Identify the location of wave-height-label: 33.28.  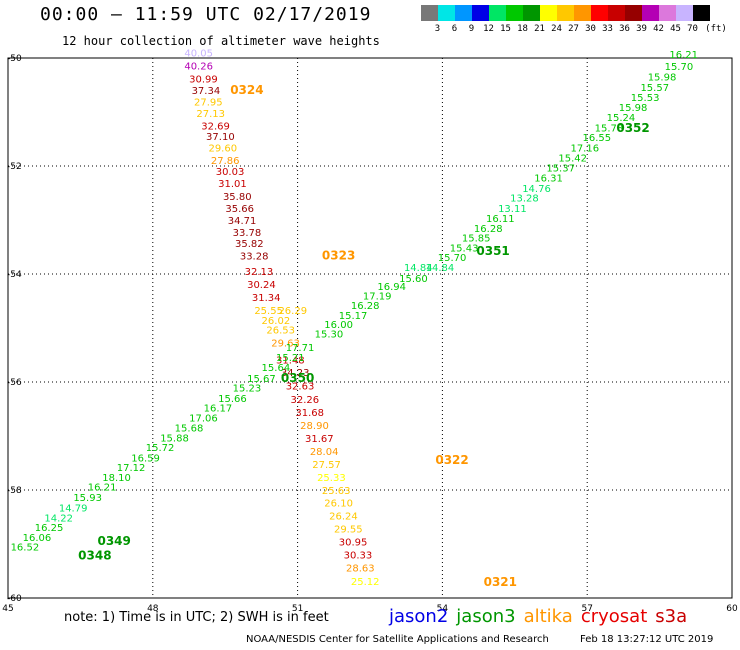
(254, 256).